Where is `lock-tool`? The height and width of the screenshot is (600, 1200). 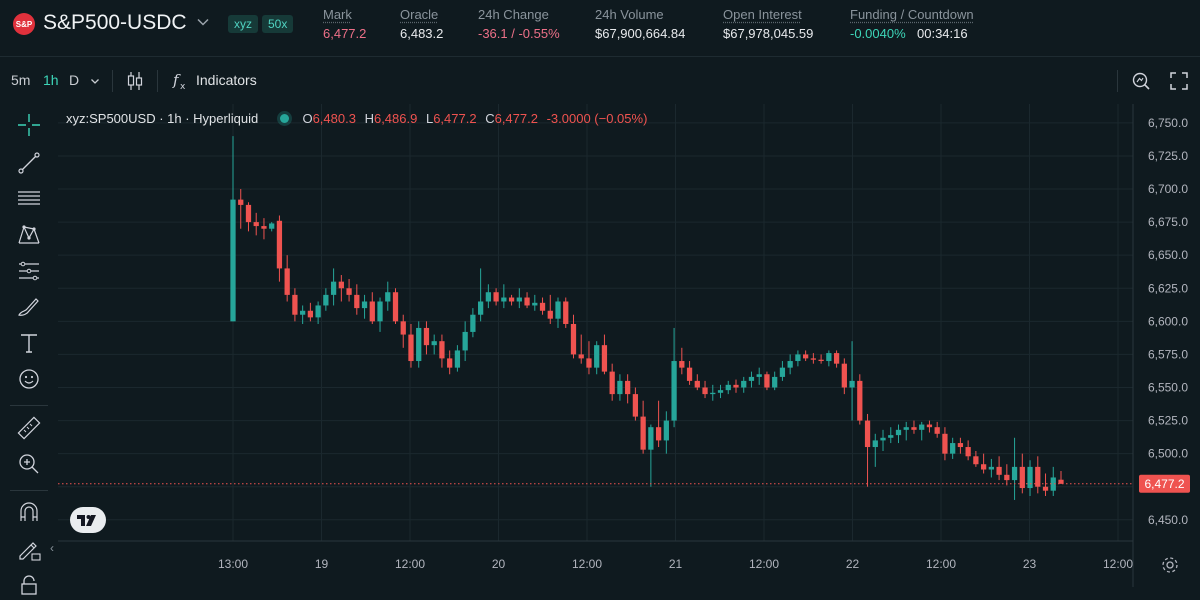 lock-tool is located at coordinates (29, 585).